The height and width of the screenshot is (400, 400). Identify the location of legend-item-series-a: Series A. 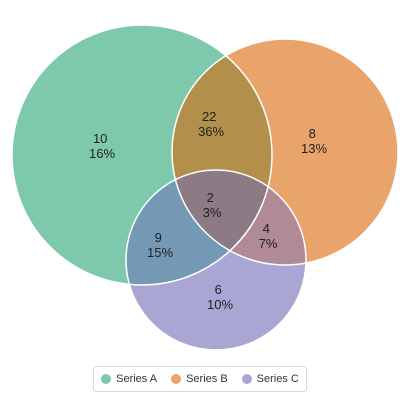
(129, 379).